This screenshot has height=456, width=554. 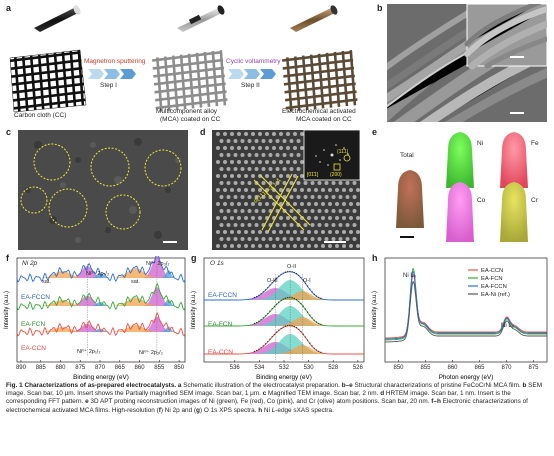 I want to click on g-series2-label: EA-FCN, so click(x=220, y=324).